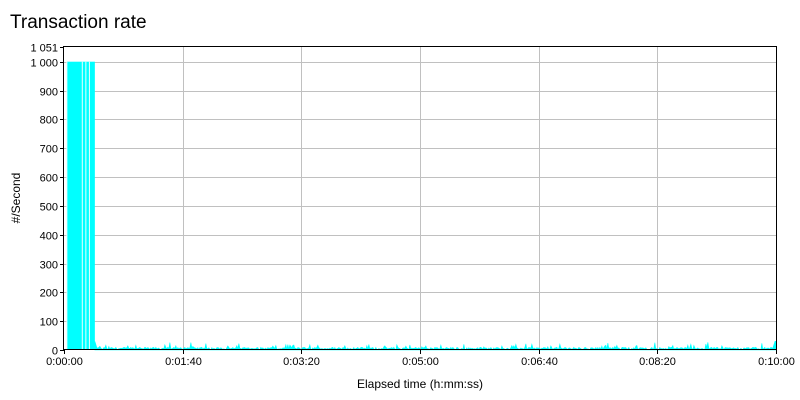  What do you see at coordinates (49, 121) in the screenshot?
I see `y-tick-label: 800` at bounding box center [49, 121].